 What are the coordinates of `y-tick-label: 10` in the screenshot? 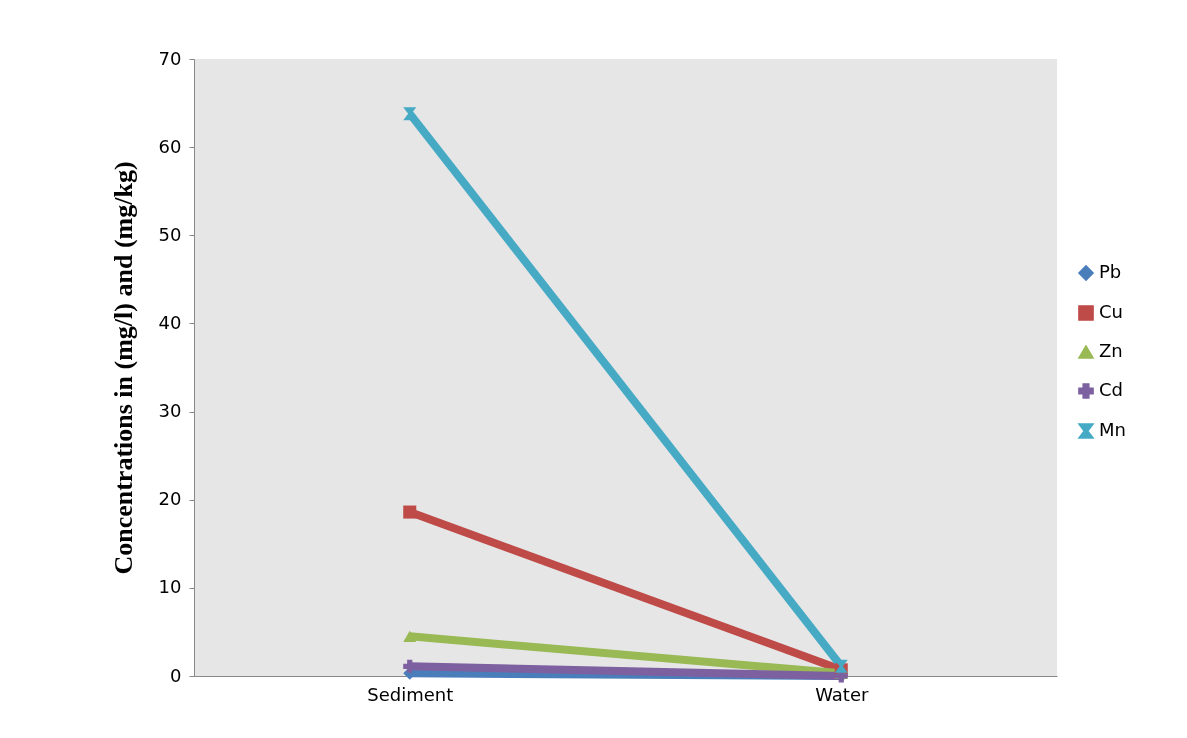 It's located at (170, 587).